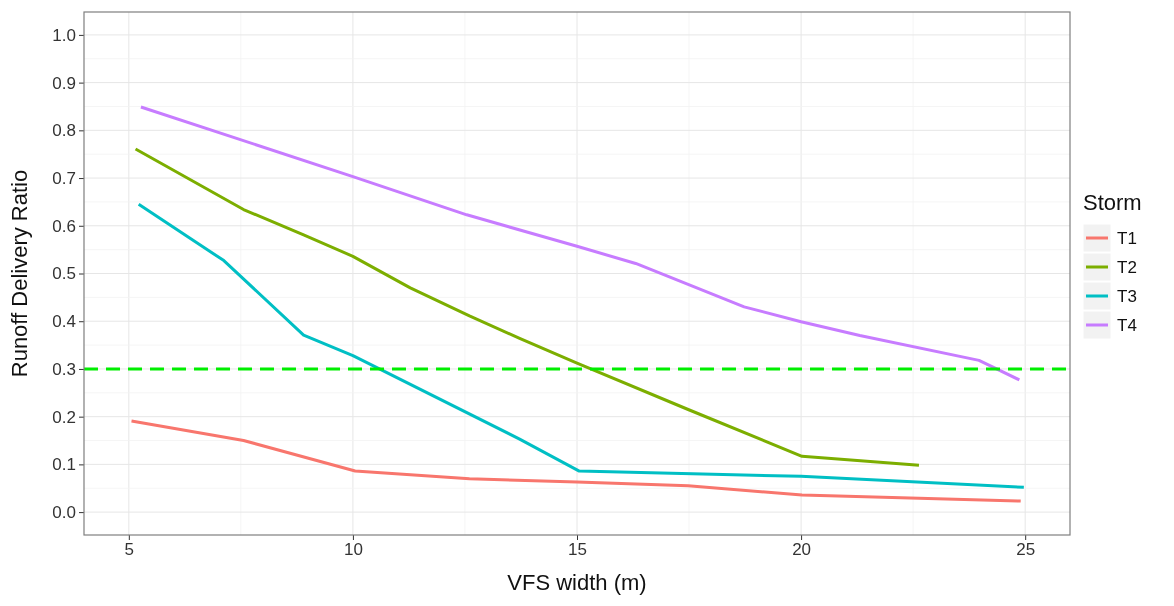  Describe the element at coordinates (64, 417) in the screenshot. I see `y-tick-label: 0.2` at that location.